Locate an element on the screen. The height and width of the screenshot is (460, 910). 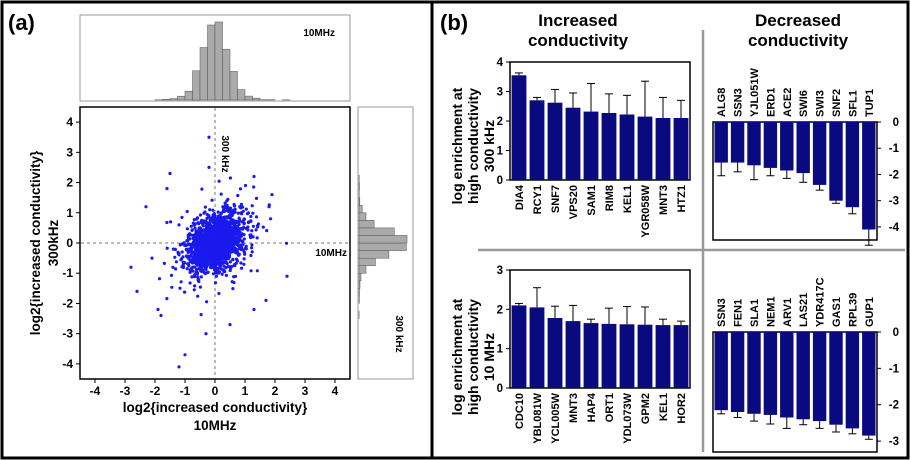
top-histogram-label: 10MHz is located at coordinates (319, 33).